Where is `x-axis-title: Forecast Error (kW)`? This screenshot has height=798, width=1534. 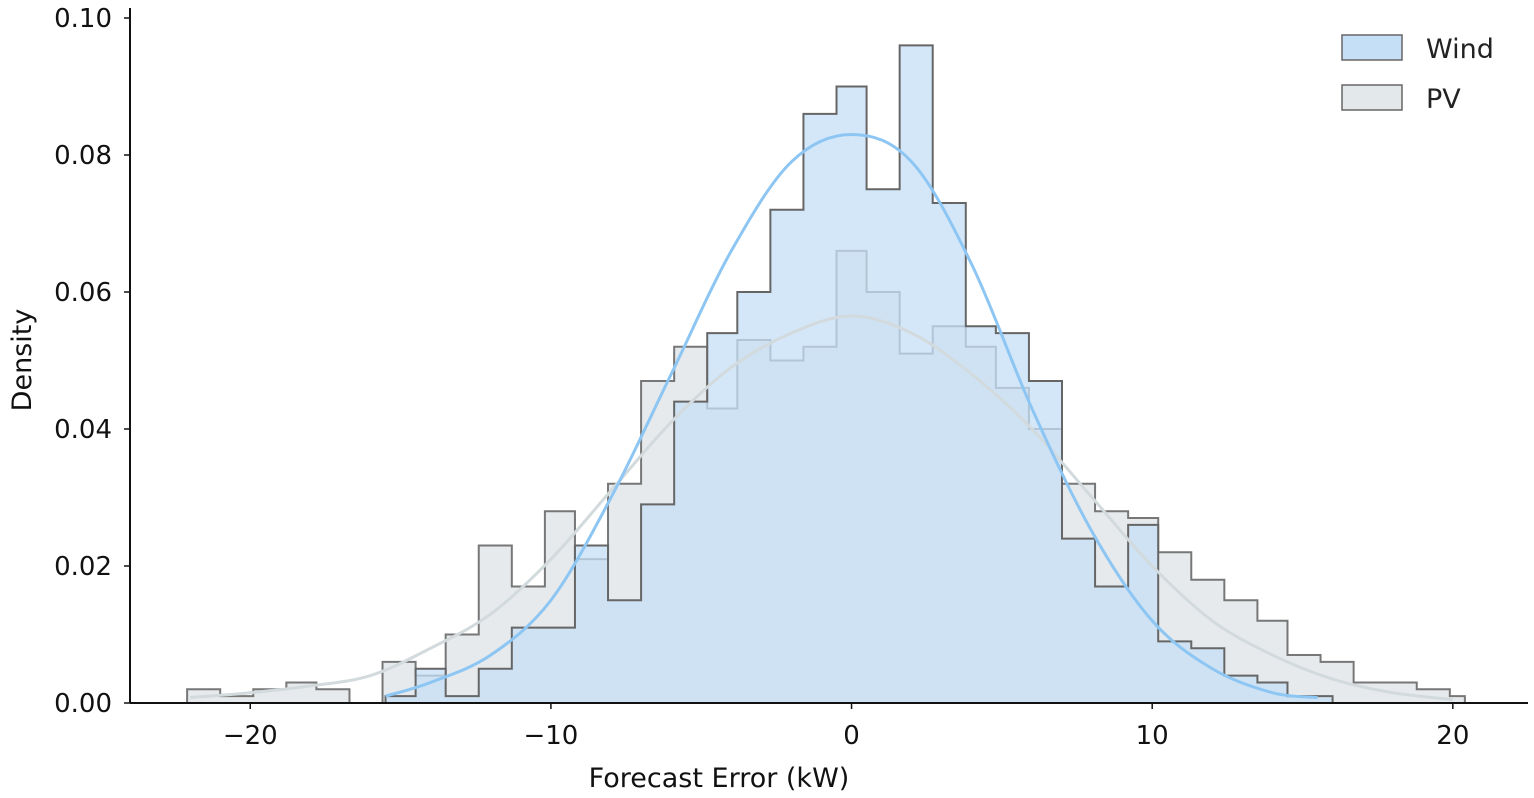 x-axis-title: Forecast Error (kW) is located at coordinates (719, 778).